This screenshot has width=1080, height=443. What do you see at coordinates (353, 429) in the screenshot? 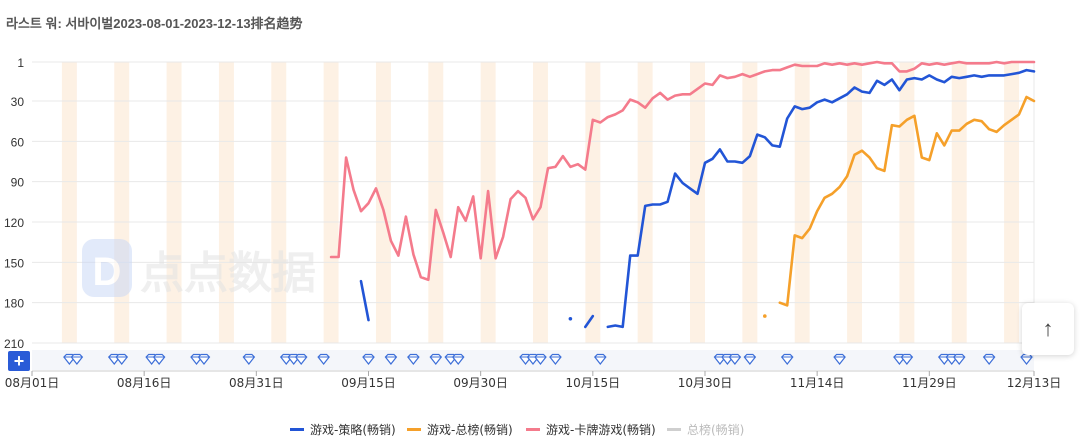
I see `legend-label: 游戏-策略(畅销)` at bounding box center [353, 429].